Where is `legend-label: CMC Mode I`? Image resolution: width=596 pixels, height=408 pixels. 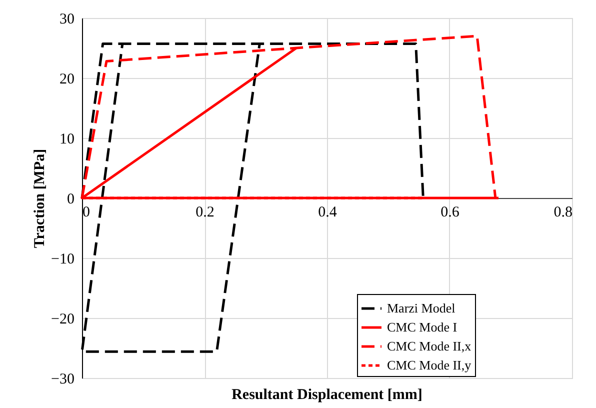 legend-label: CMC Mode I is located at coordinates (422, 327).